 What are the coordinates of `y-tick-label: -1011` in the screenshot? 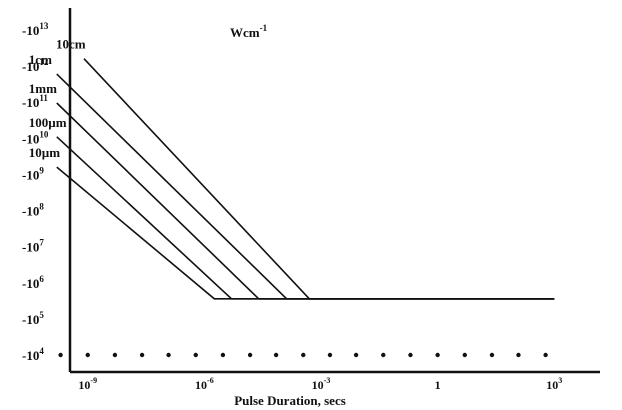 It's located at (35, 101).